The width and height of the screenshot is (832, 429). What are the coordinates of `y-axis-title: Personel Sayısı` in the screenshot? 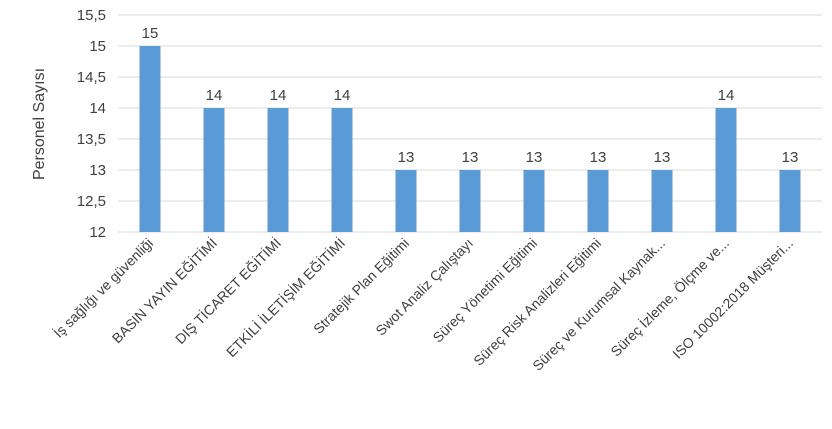 It's located at (39, 124).